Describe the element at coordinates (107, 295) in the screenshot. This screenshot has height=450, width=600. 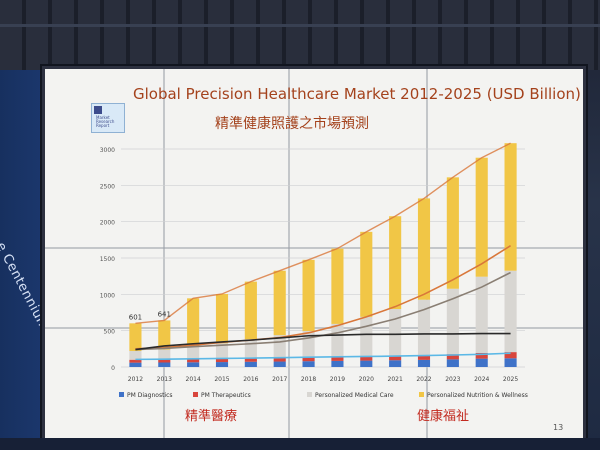
I see `y-tick-label: 1000` at that location.